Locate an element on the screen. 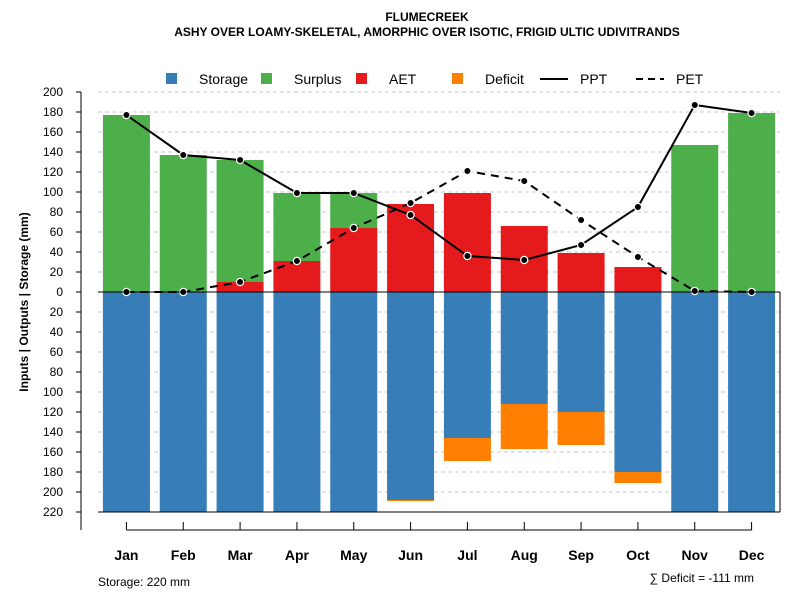  y-tick-label: 200 is located at coordinates (53, 492).